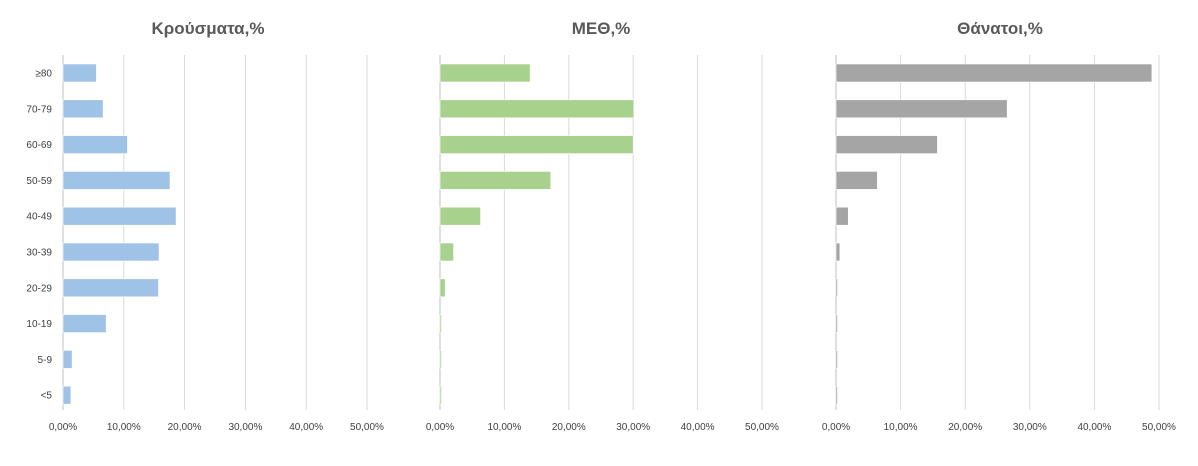 The image size is (1198, 466). I want to click on x-tick-label-cases-4: 40,00%, so click(306, 427).